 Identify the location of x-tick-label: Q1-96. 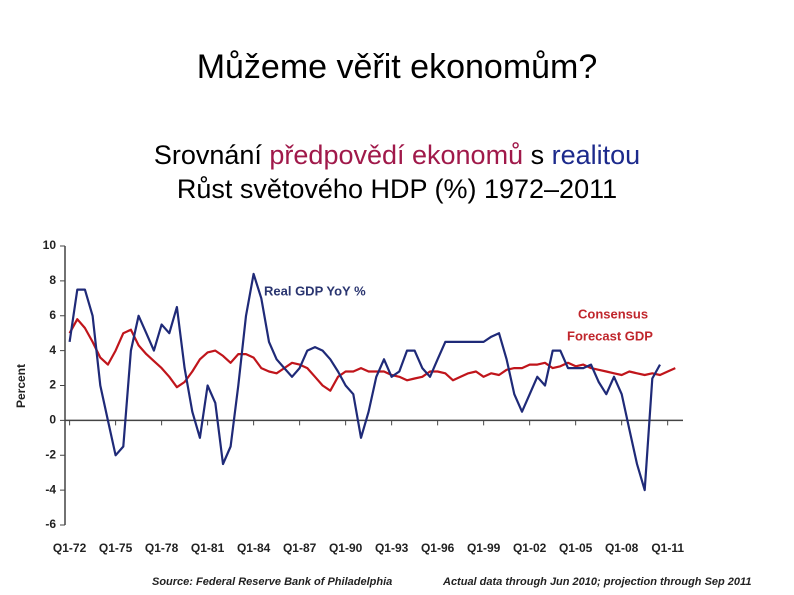
(438, 548).